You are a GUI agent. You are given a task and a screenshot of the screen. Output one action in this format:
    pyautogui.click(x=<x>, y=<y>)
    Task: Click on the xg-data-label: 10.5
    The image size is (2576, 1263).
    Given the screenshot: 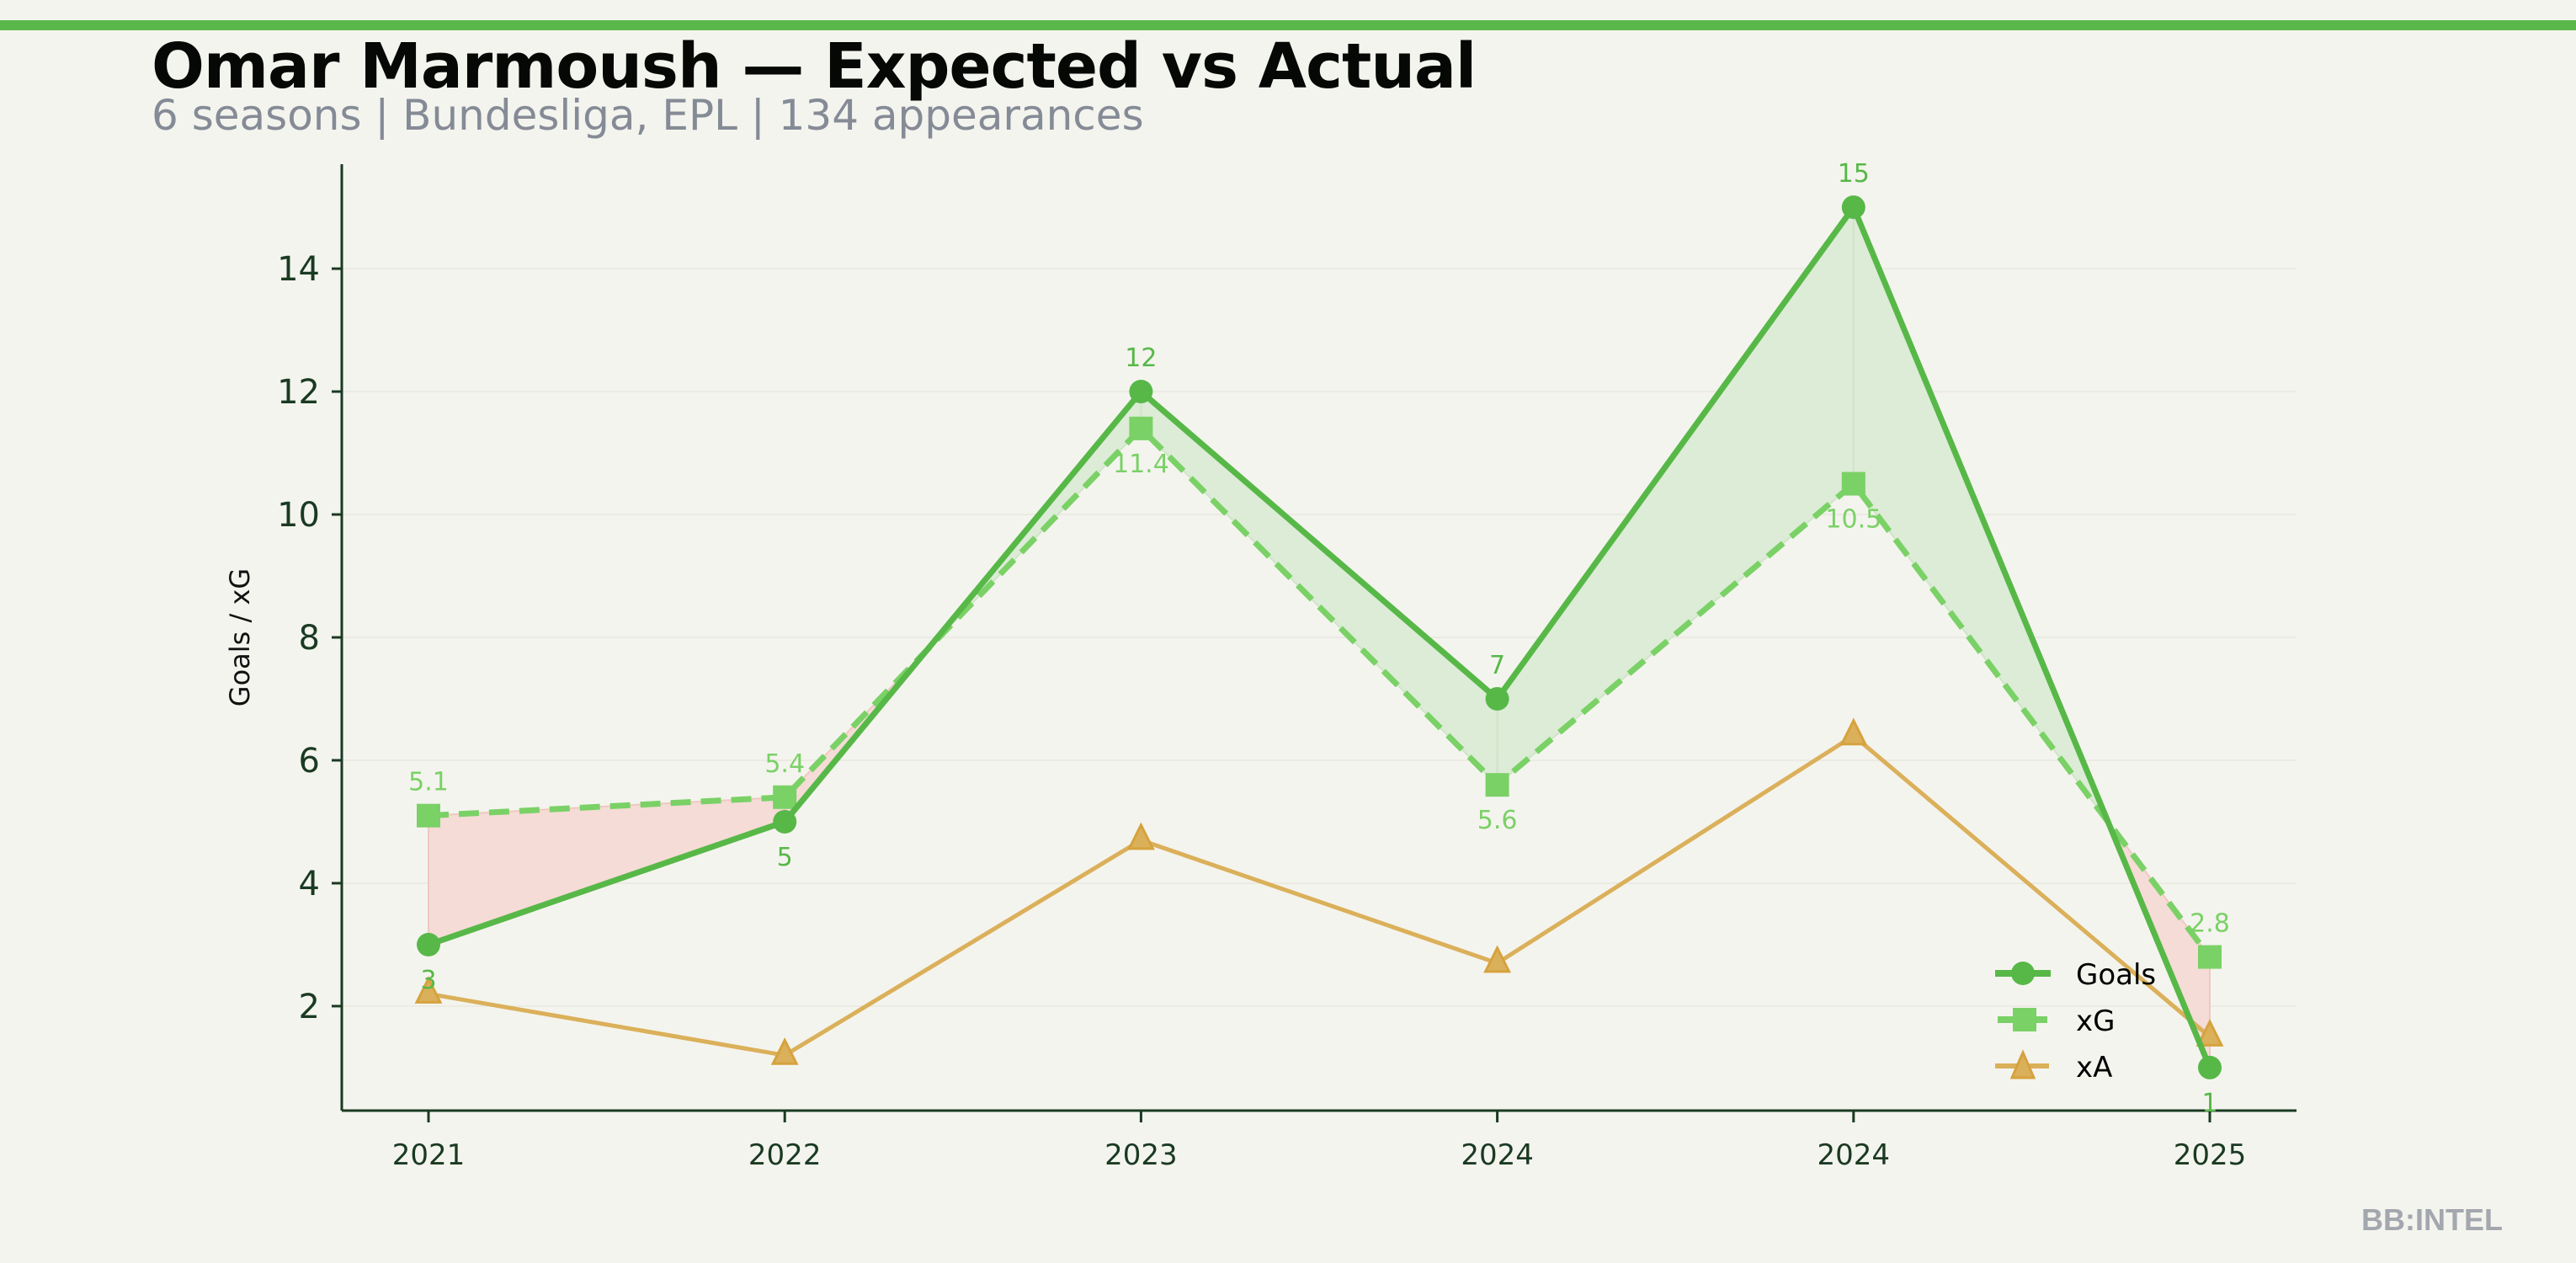 What is the action you would take?
    pyautogui.click(x=1853, y=520)
    